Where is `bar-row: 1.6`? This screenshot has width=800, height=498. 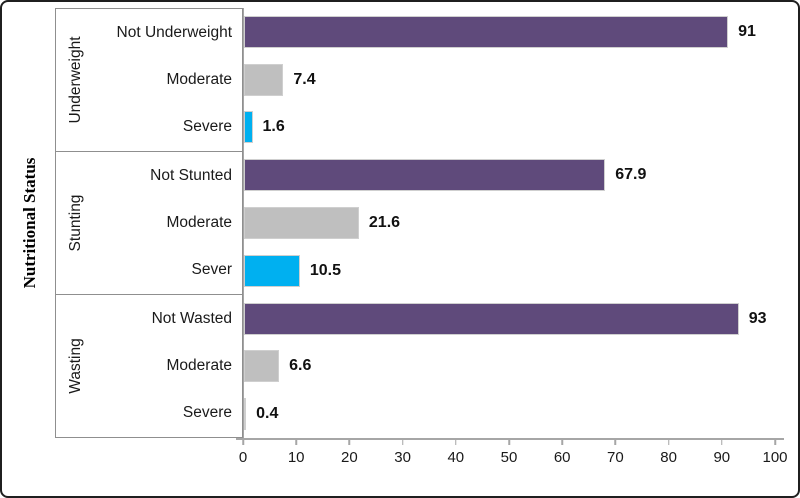
bar-row: 1.6 is located at coordinates (513, 128).